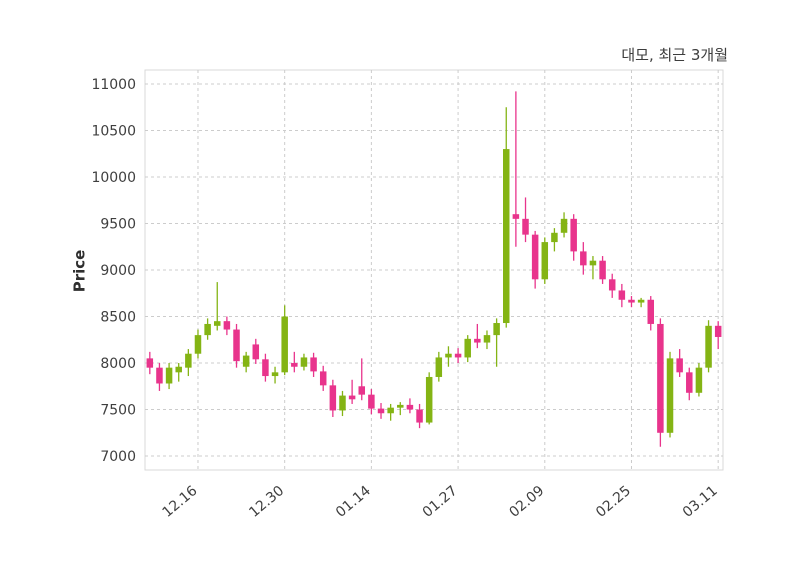 Image resolution: width=800 pixels, height=575 pixels. Describe the element at coordinates (113, 85) in the screenshot. I see `y-tick-label: 11000` at that location.